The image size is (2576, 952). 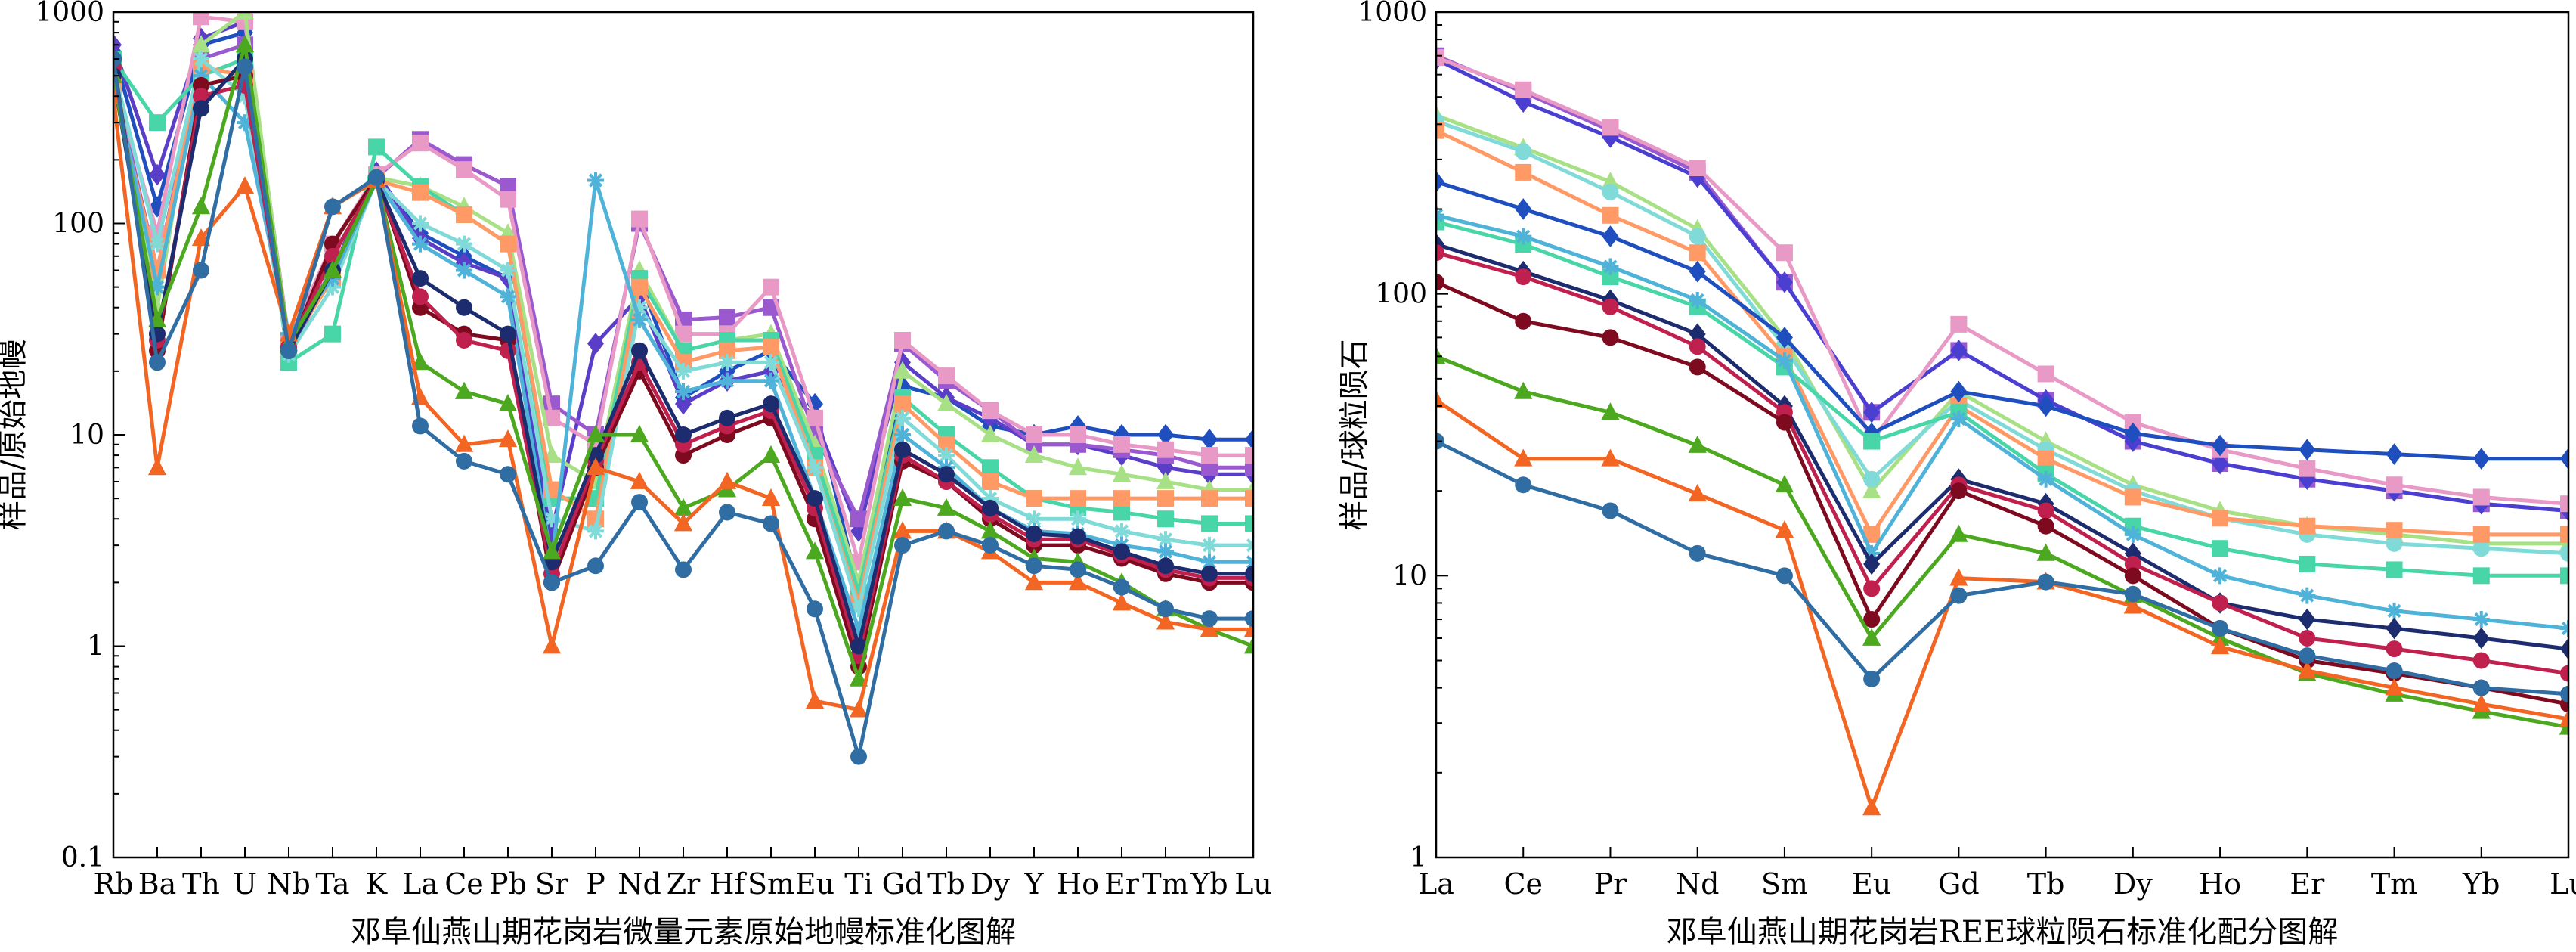 I want to click on x-tick-label: Sr, so click(x=552, y=884).